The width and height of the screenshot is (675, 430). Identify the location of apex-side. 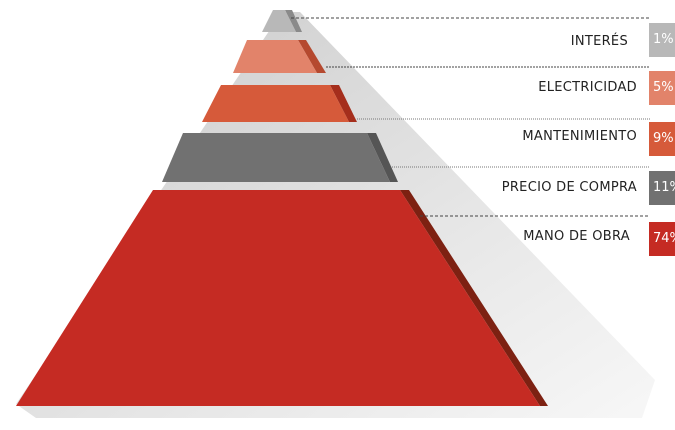
(293, 21).